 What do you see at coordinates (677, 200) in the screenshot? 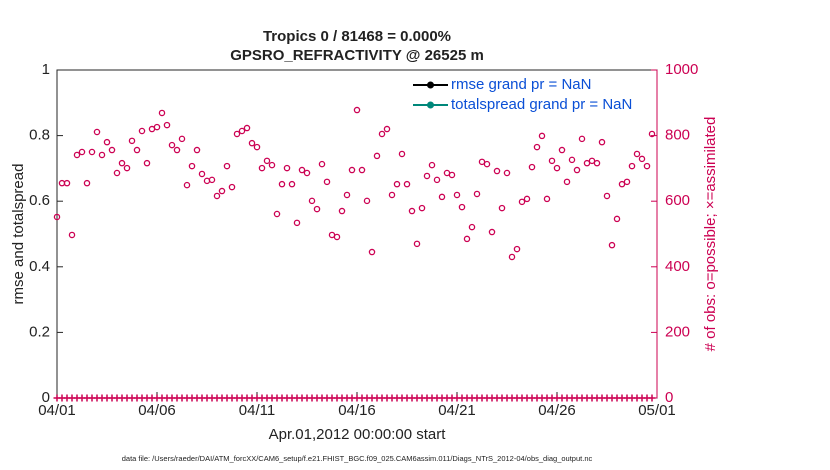
I see `y2-tick-label: 600` at bounding box center [677, 200].